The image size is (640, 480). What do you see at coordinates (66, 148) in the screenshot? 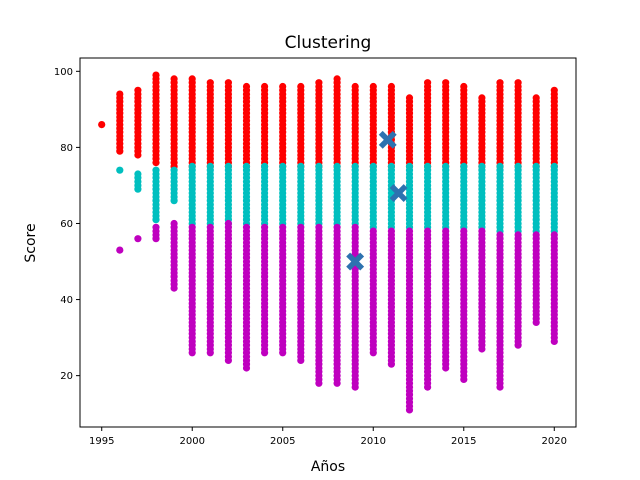
I see `y-tick-label: 80` at bounding box center [66, 148].